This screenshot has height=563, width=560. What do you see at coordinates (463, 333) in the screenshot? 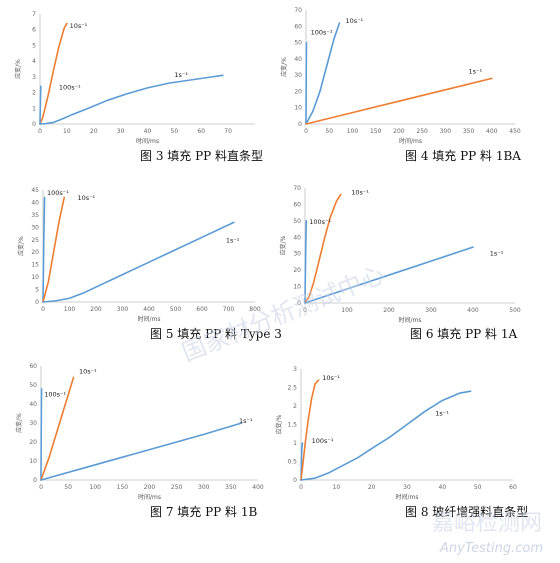
I see `figure-caption: 图 6 填充 PP 料 1A` at bounding box center [463, 333].